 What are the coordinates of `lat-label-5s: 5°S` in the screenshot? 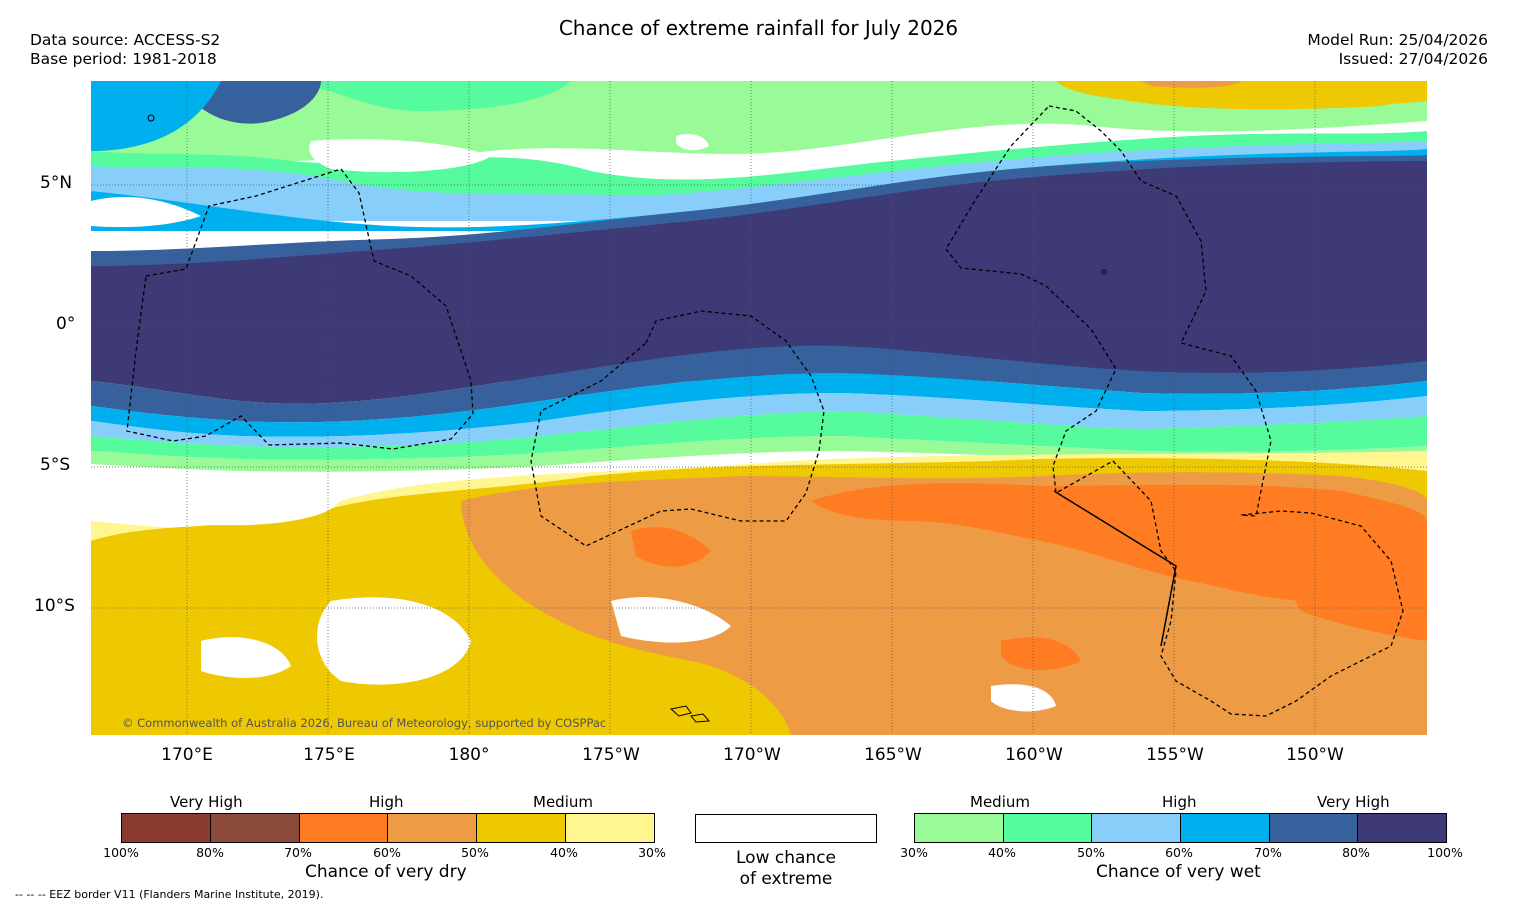 It's located at (55, 465).